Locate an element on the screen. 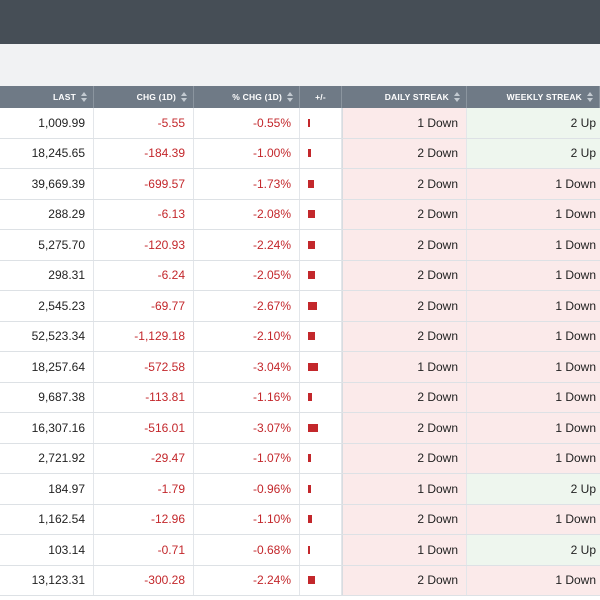 This screenshot has width=600, height=600. table-row: 1,009.99 -5.55 -0.55% 1 Down 2 Up is located at coordinates (300, 123).